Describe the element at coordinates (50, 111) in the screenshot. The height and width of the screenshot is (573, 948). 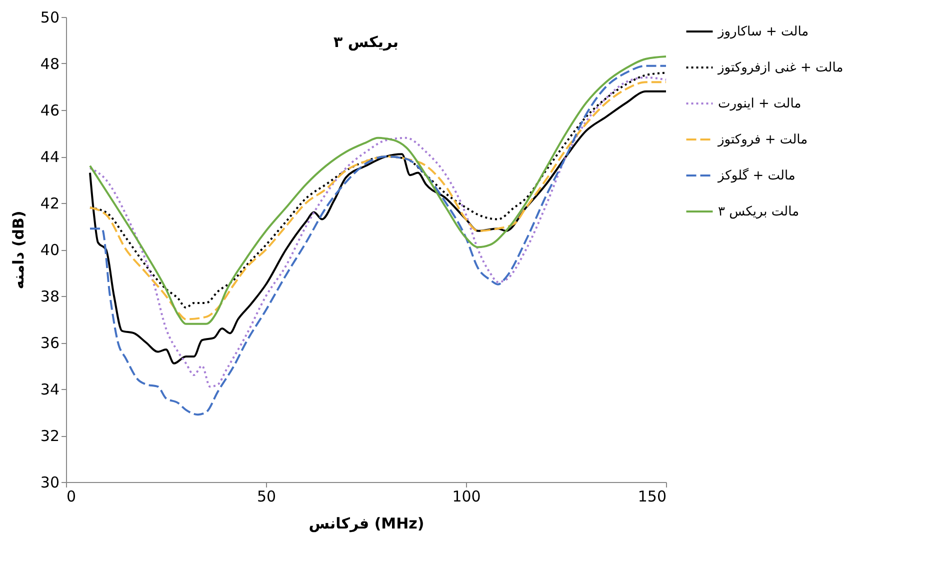
I see `y-tick-label: 46` at that location.